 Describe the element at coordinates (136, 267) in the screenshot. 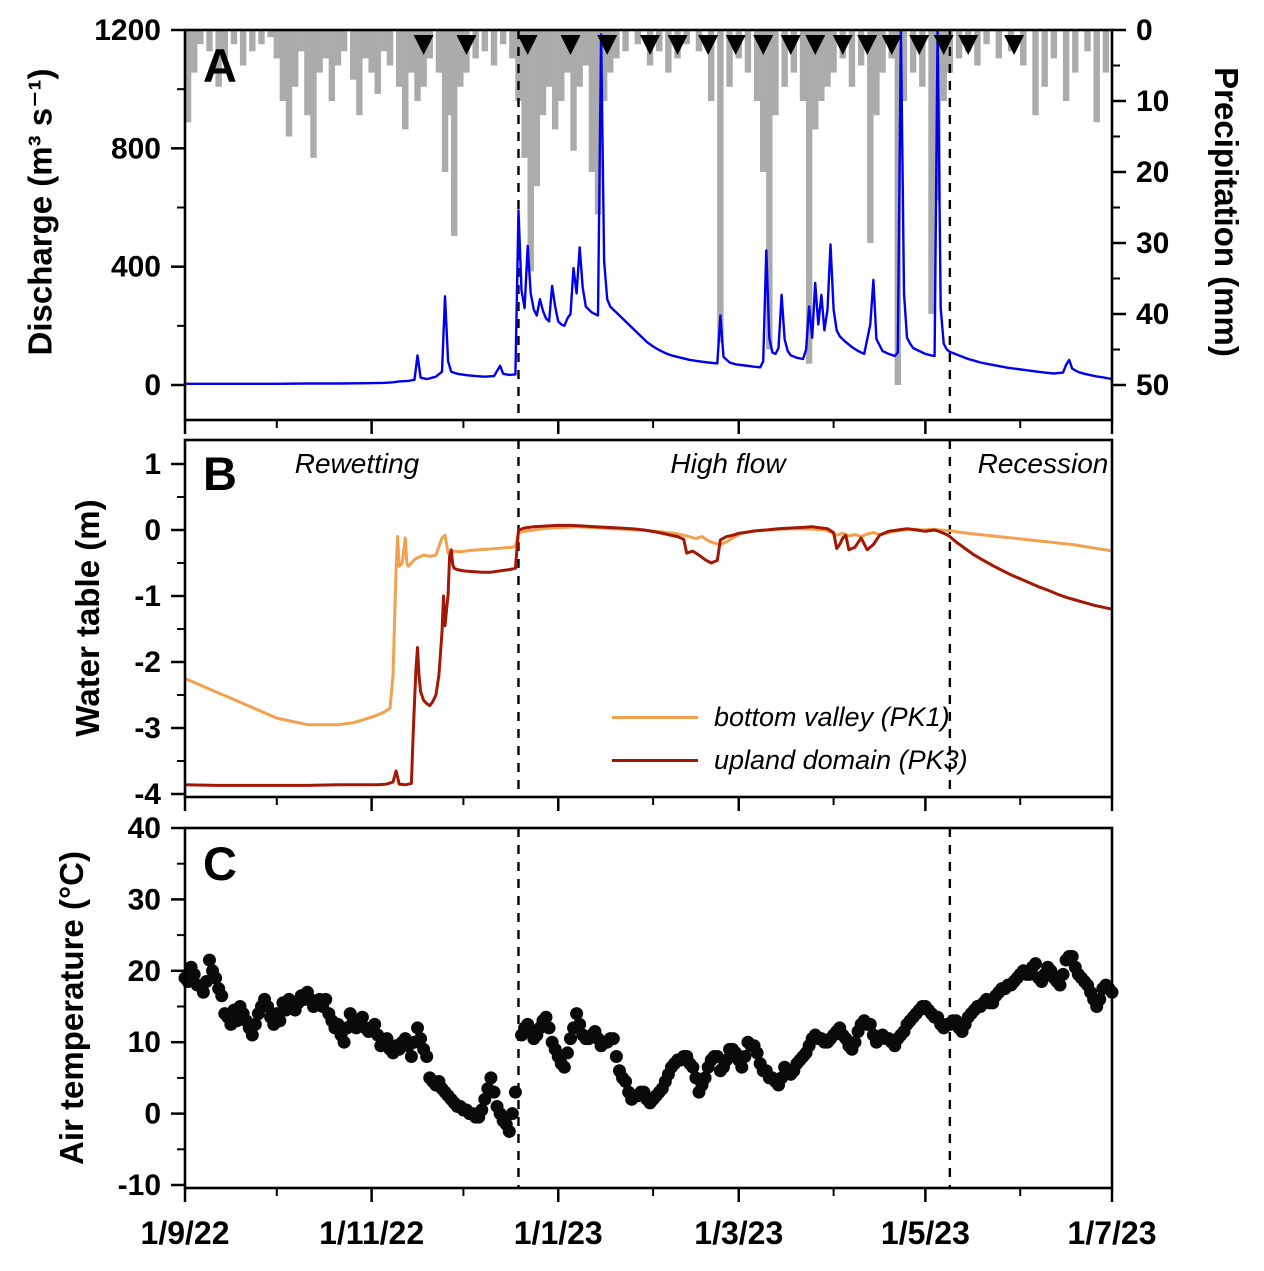

I see `discharge-tick-label: 400` at that location.